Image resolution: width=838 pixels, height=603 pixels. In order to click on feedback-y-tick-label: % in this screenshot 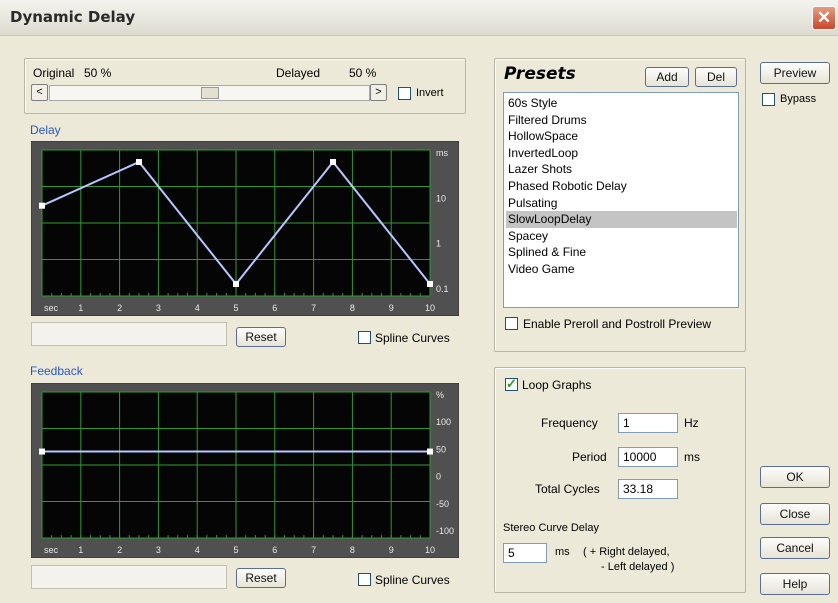, I will do `click(440, 395)`.